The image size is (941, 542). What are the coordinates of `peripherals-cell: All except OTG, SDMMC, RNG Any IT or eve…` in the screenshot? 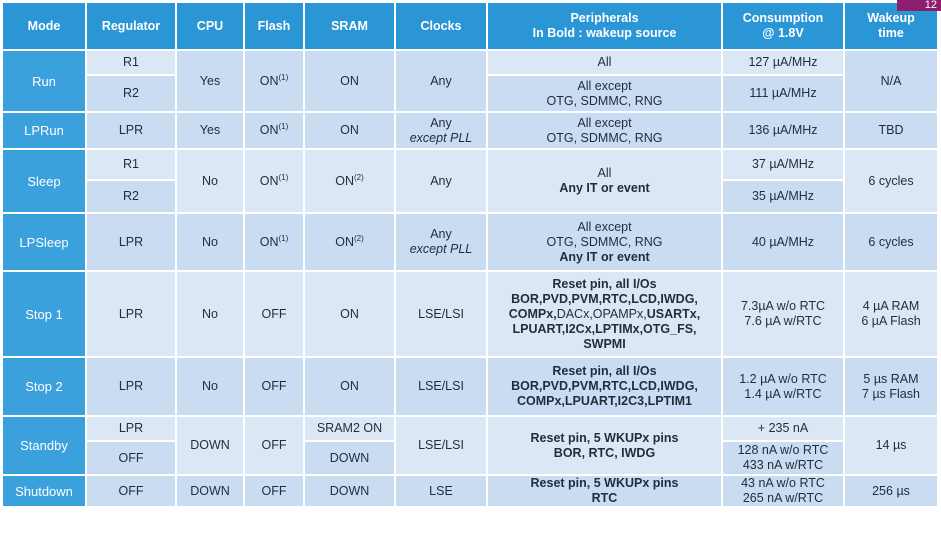 It's located at (605, 243).